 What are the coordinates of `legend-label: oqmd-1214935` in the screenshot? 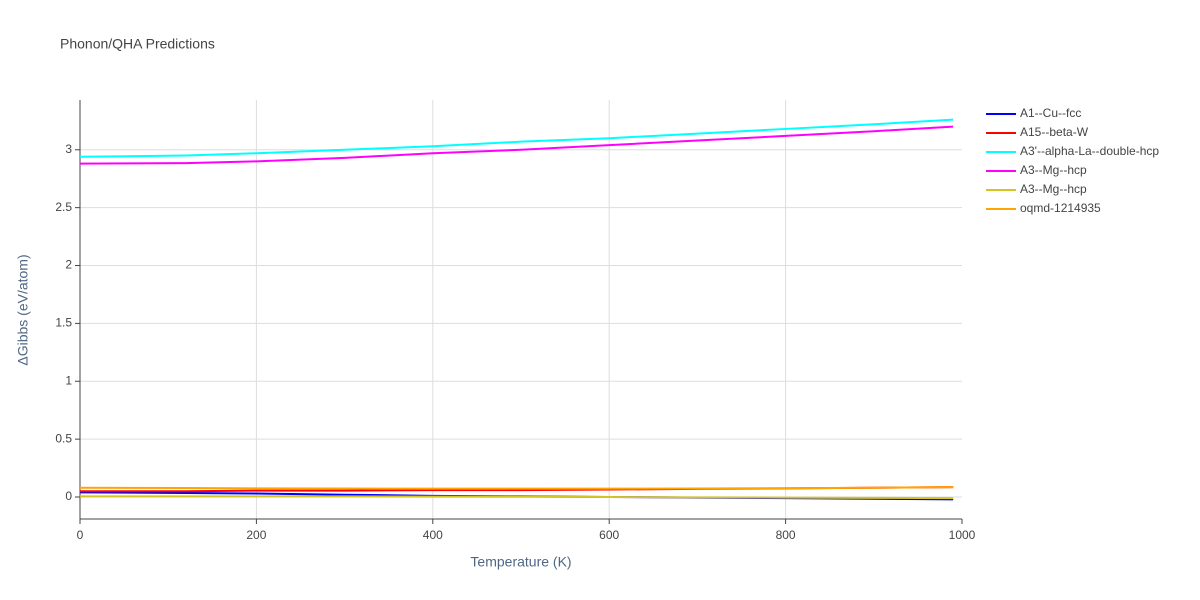 It's located at (1060, 208).